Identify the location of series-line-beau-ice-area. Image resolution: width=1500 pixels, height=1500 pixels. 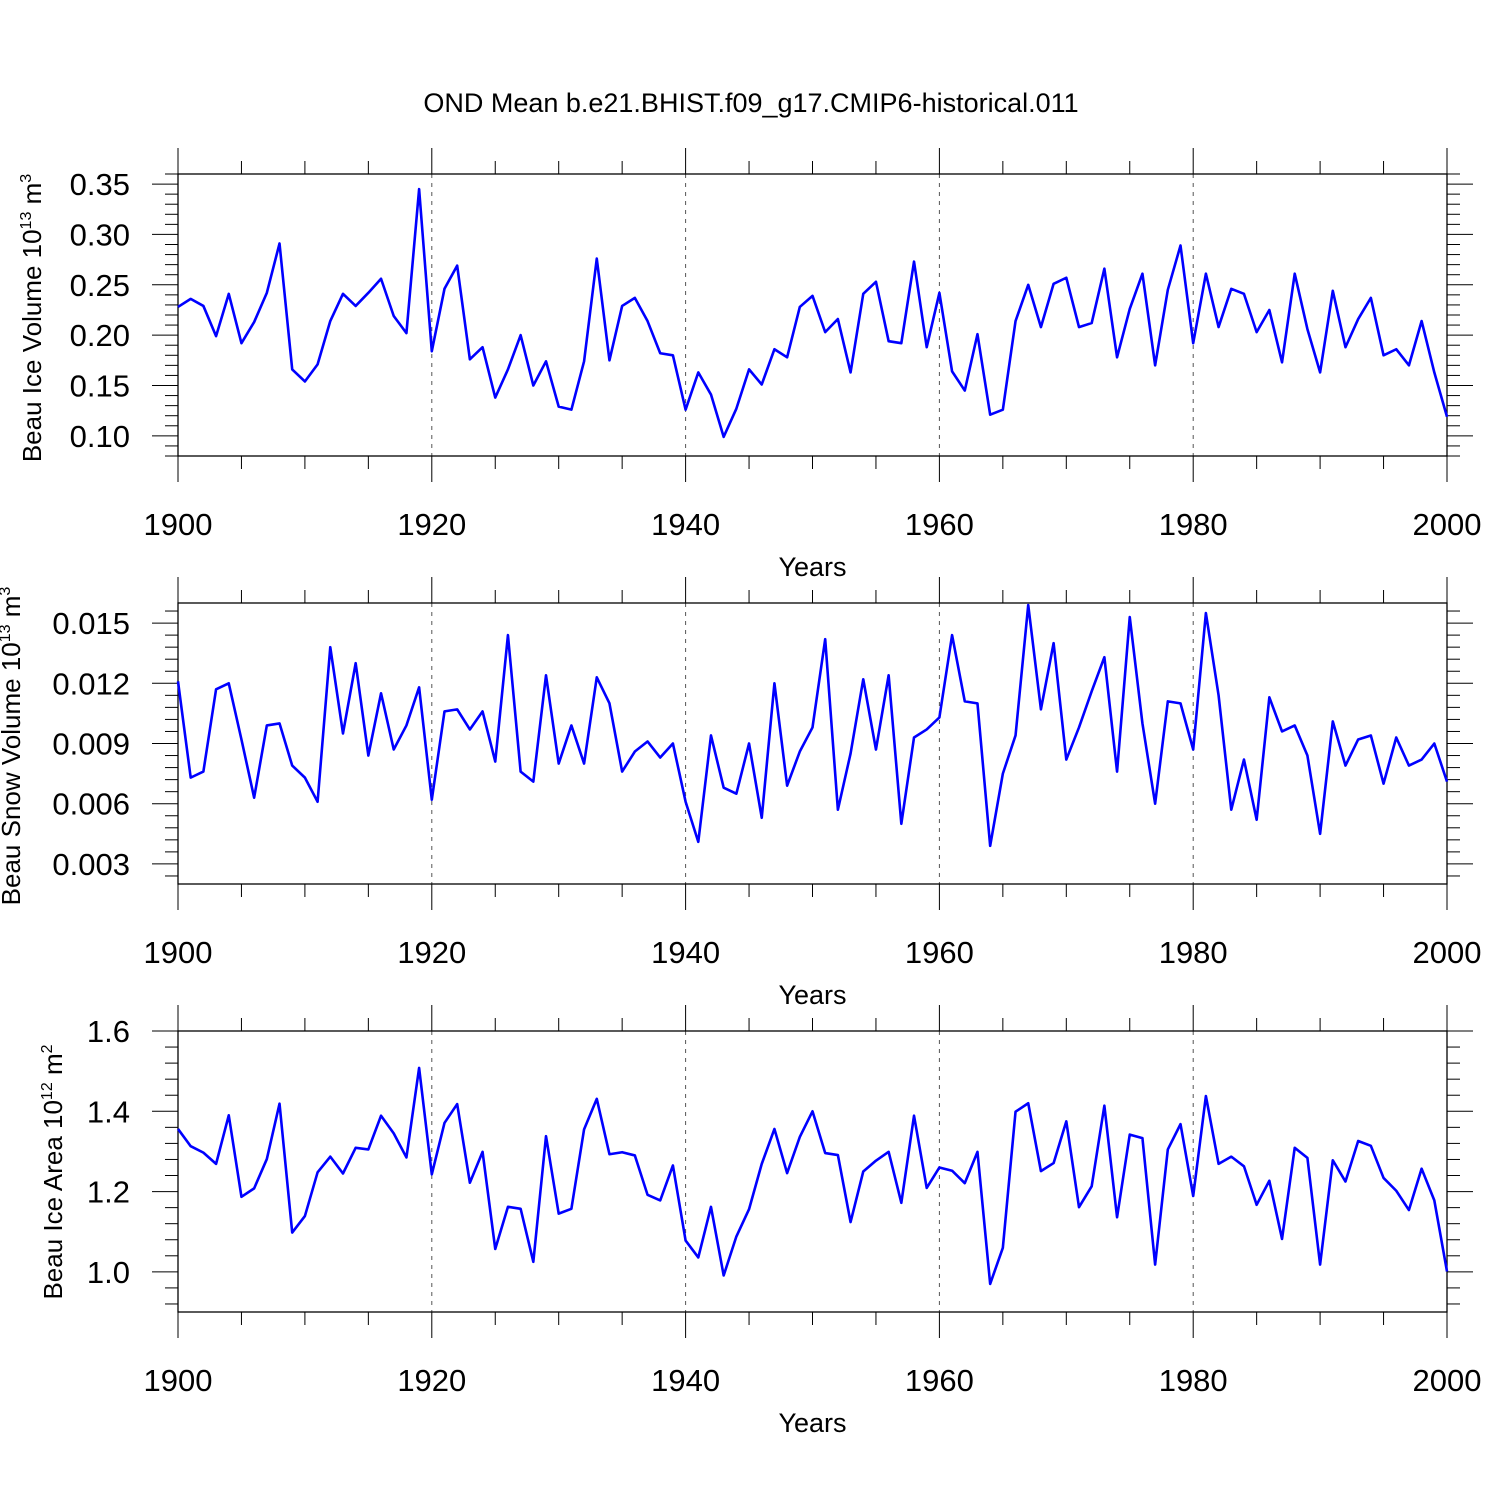
(812, 1176).